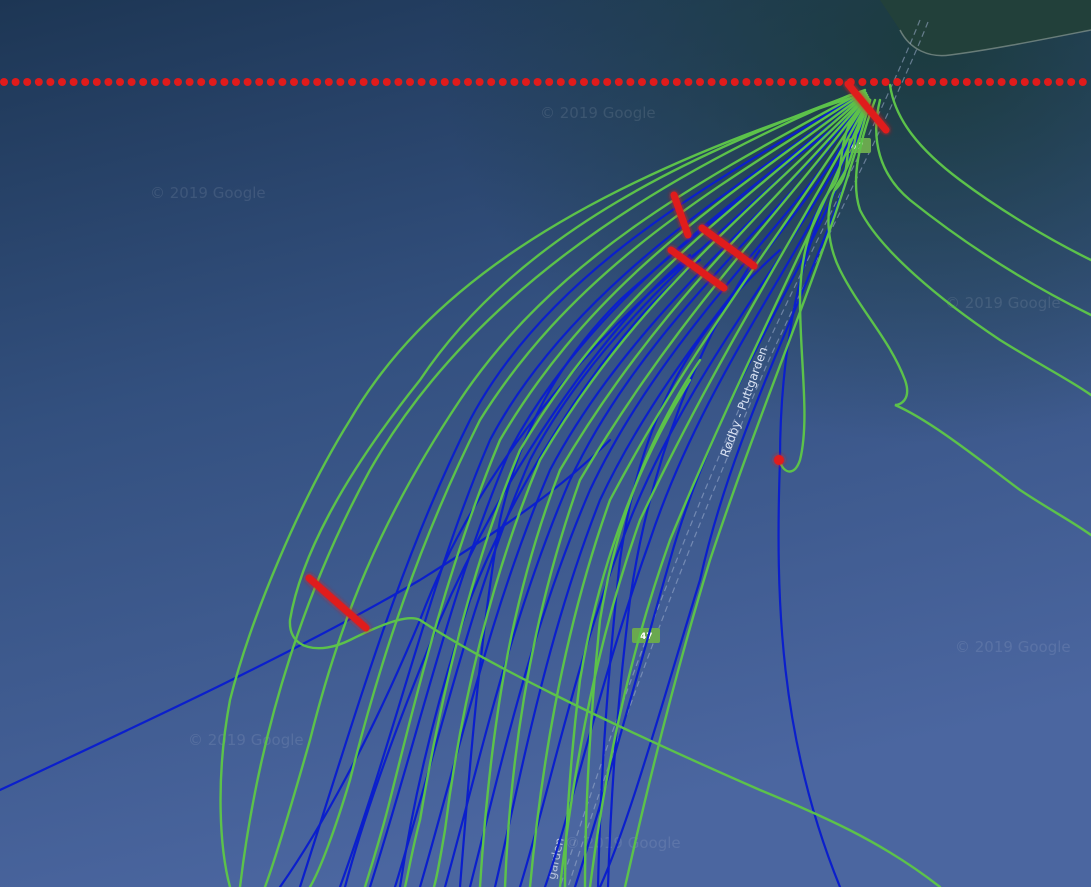 The image size is (1091, 887). I want to click on boundary-line, so click(543, 82).